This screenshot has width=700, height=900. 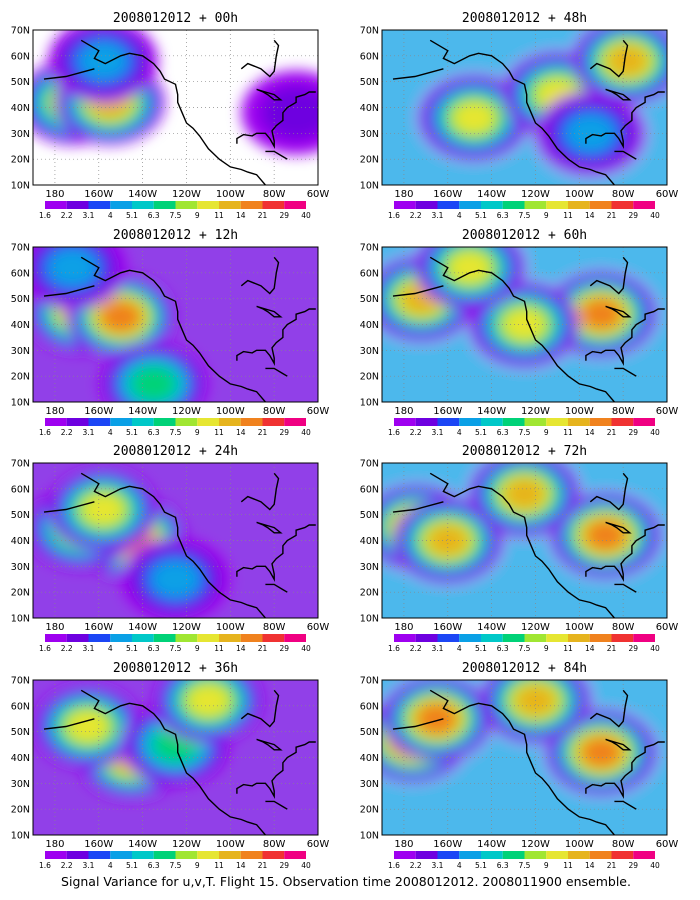 What do you see at coordinates (98, 844) in the screenshot?
I see `x-tick-label: 160W` at bounding box center [98, 844].